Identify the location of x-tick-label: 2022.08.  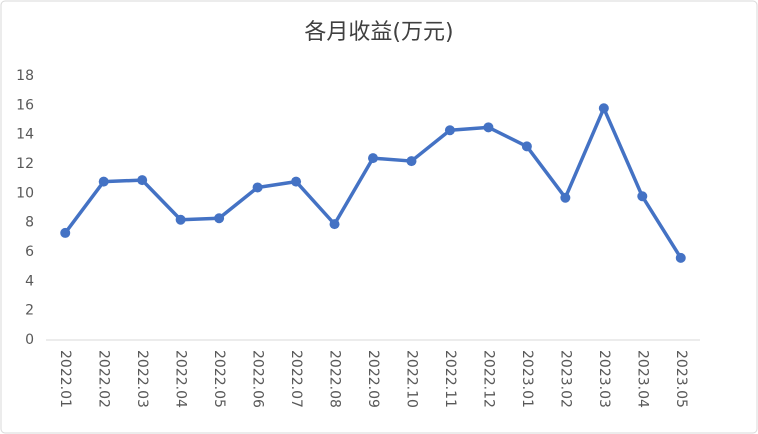
(335, 379).